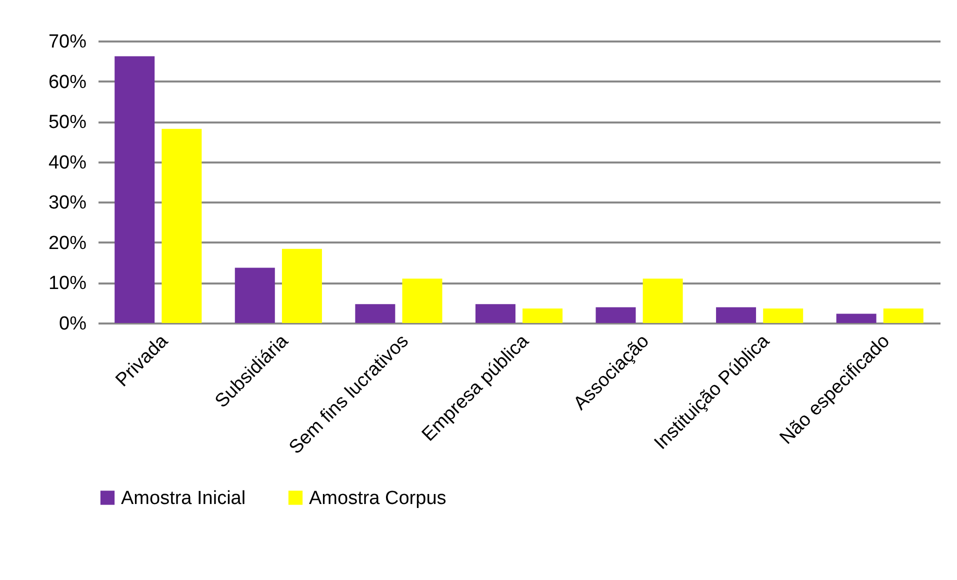 This screenshot has height=580, width=957. Describe the element at coordinates (67, 123) in the screenshot. I see `y-tick-label: 50%` at that location.